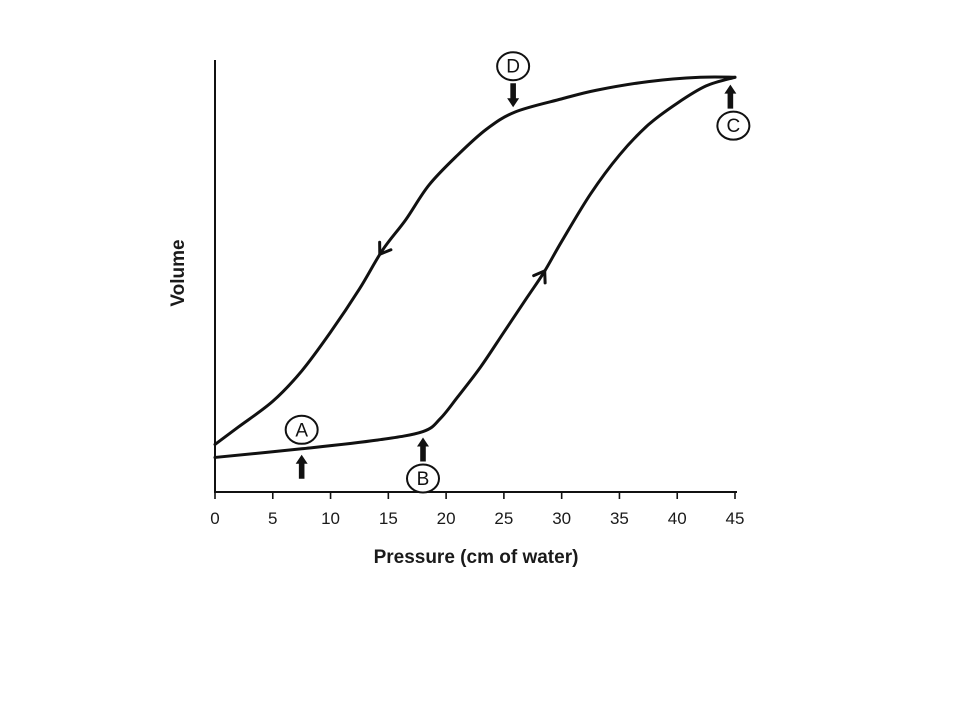 The height and width of the screenshot is (720, 960). What do you see at coordinates (677, 518) in the screenshot?
I see `x-tick-label: 40` at bounding box center [677, 518].